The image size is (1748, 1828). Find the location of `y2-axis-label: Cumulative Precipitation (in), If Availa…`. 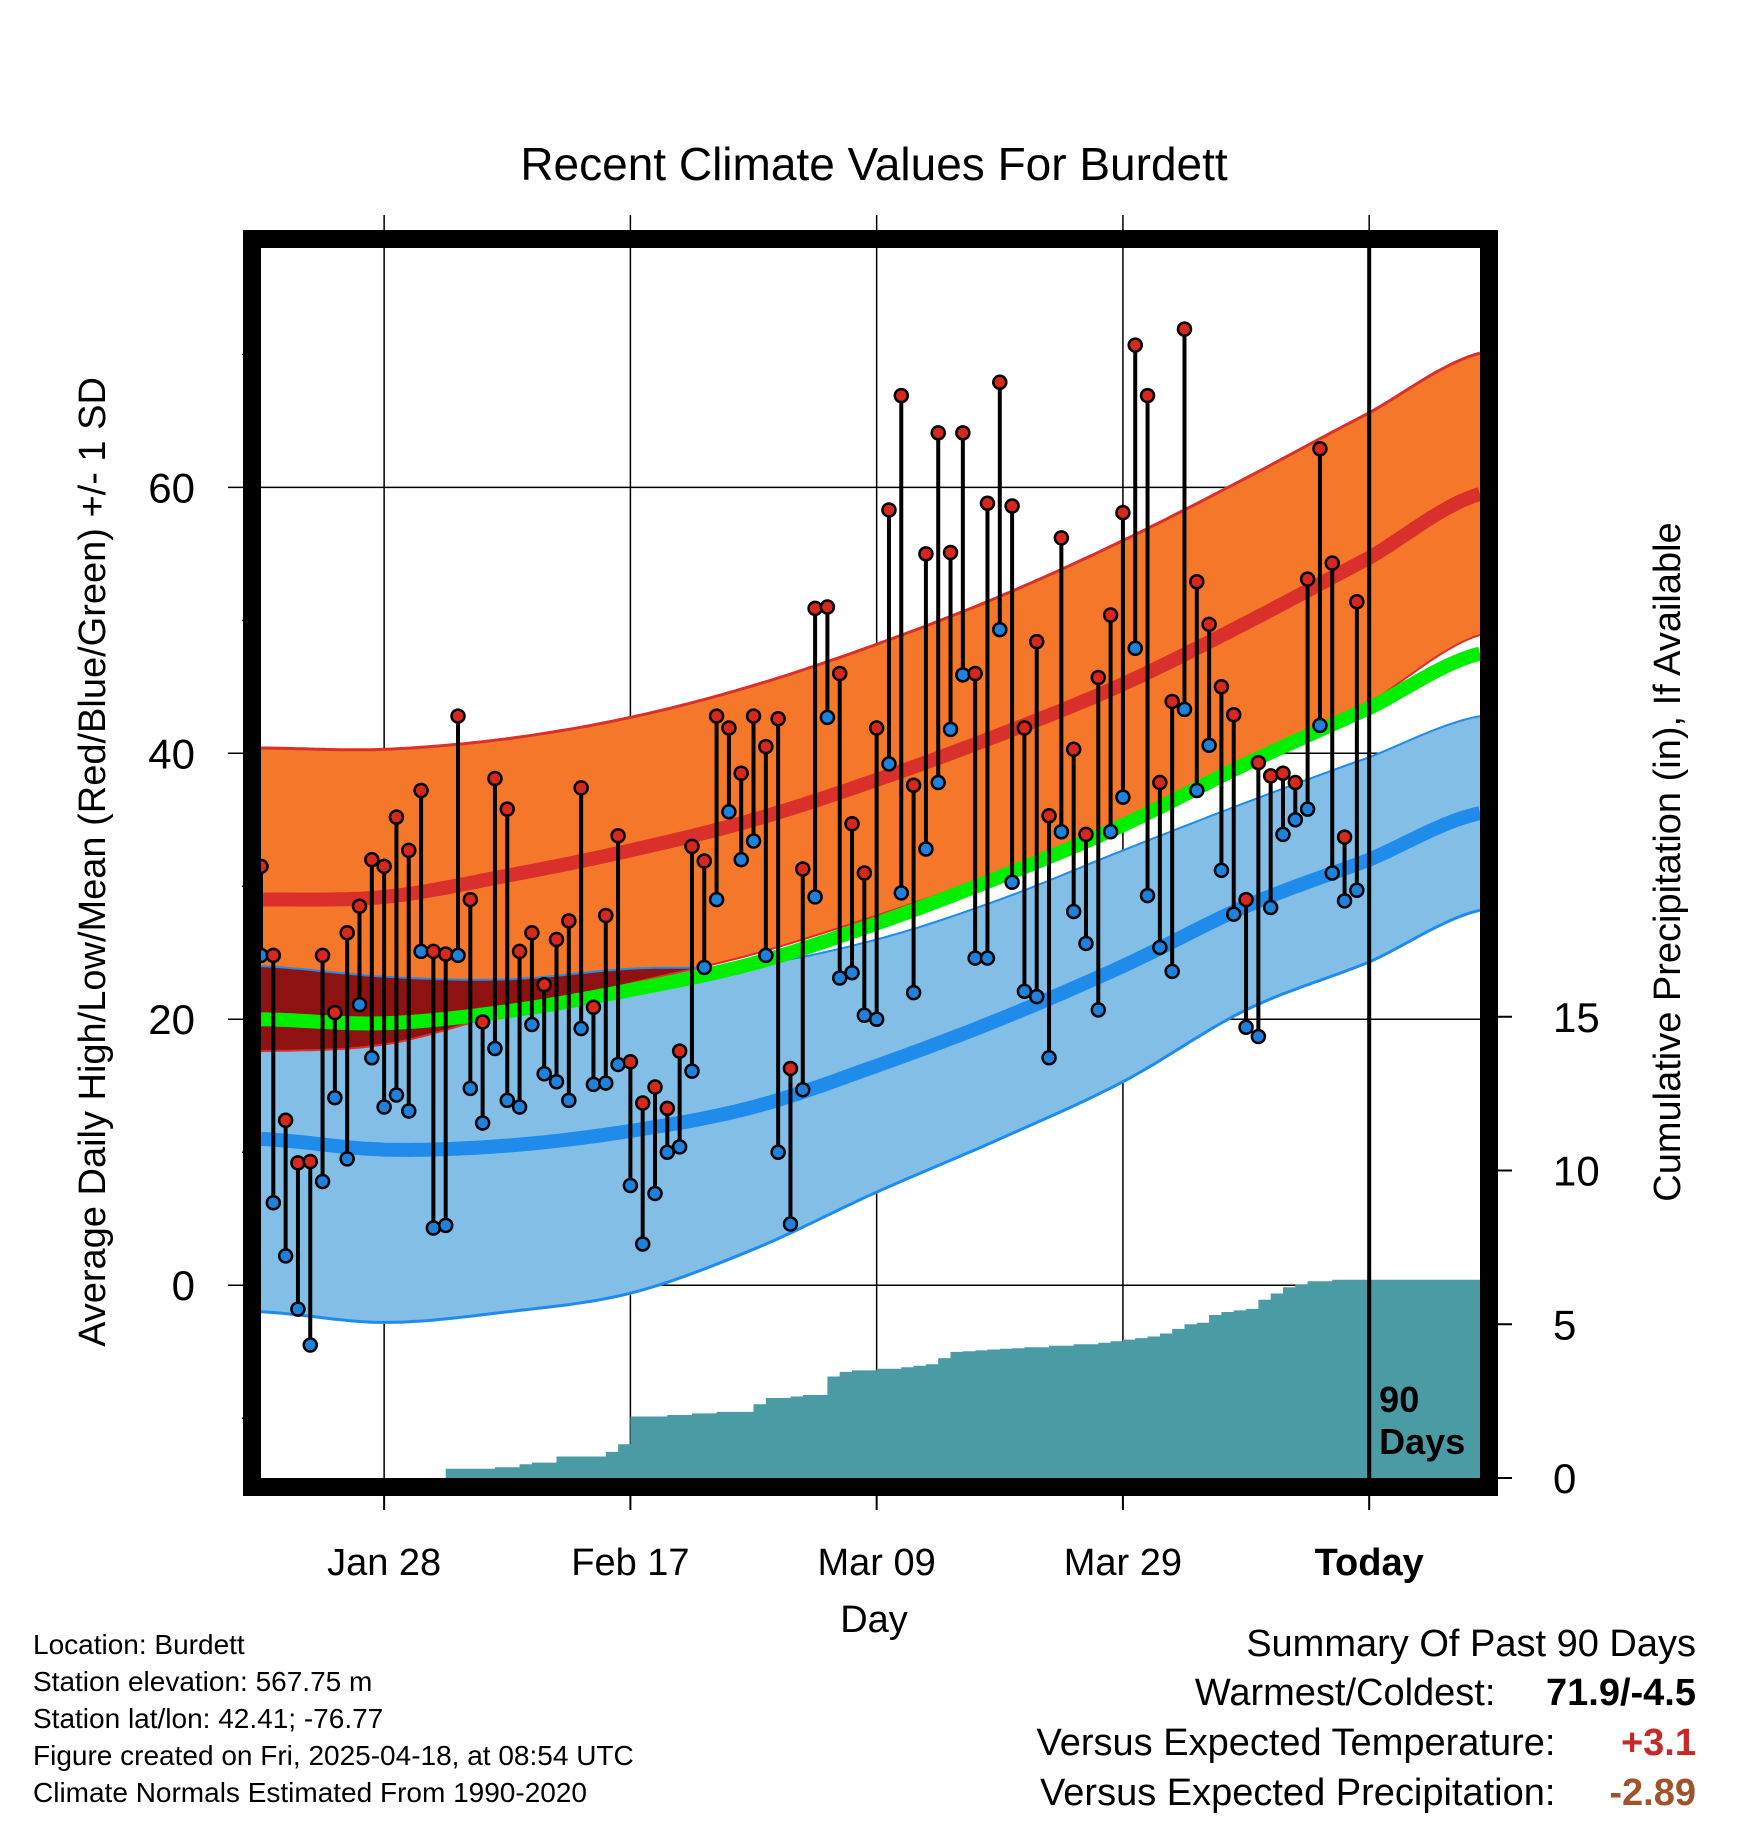

y2-axis-label: Cumulative Precipitation (in), If Availa… is located at coordinates (1668, 861).